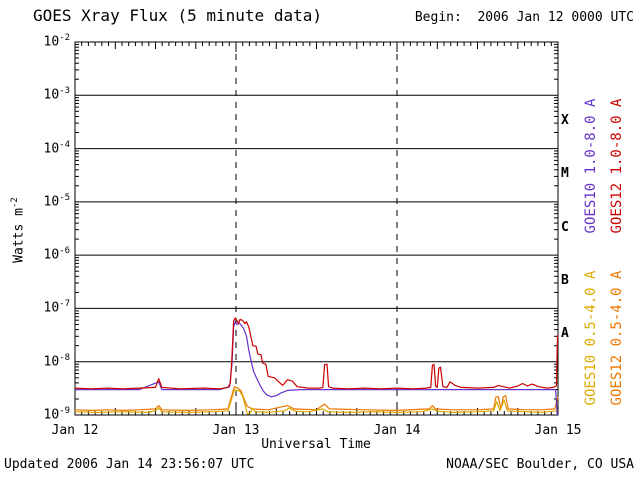 The image size is (640, 480). What do you see at coordinates (57, 414) in the screenshot?
I see `y-tick-label: 10⁻⁹` at bounding box center [57, 414].